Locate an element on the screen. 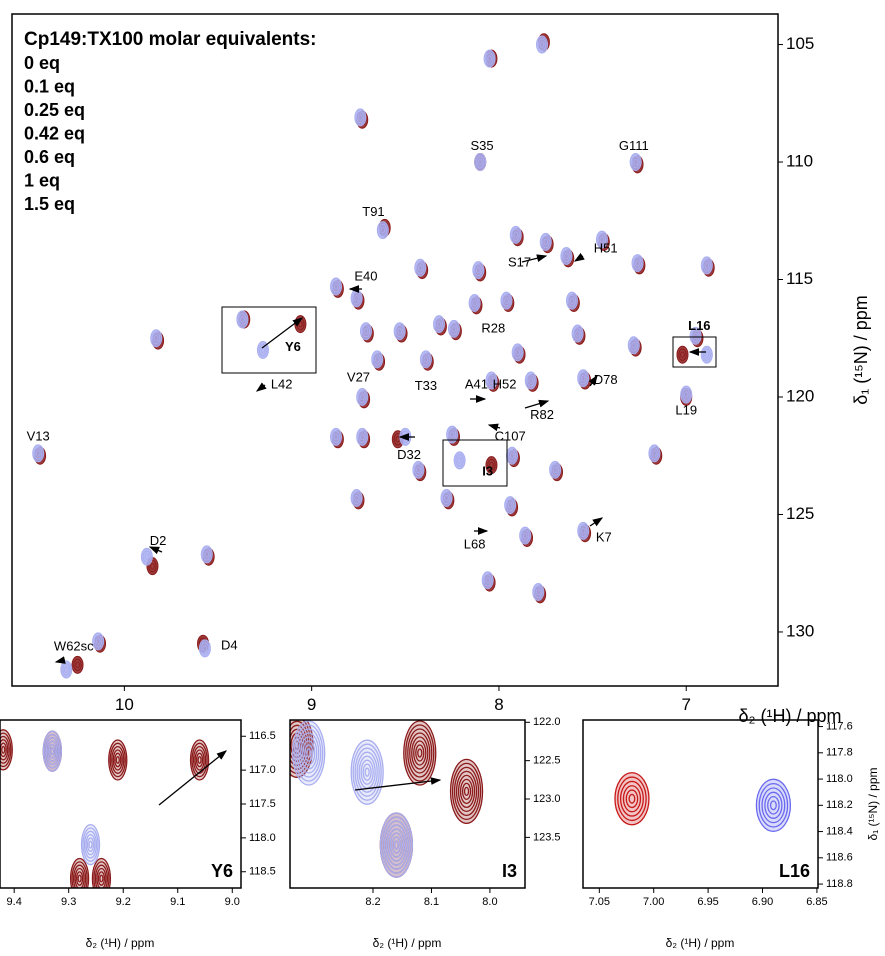  y-tick-label: 117.0 is located at coordinates (262, 770).